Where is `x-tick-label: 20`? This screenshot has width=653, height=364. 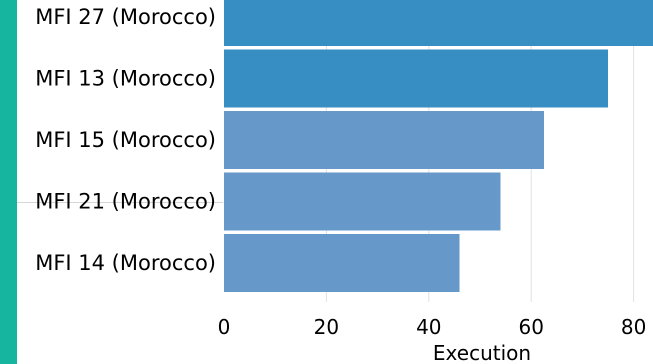 x-tick-label: 20 is located at coordinates (326, 327).